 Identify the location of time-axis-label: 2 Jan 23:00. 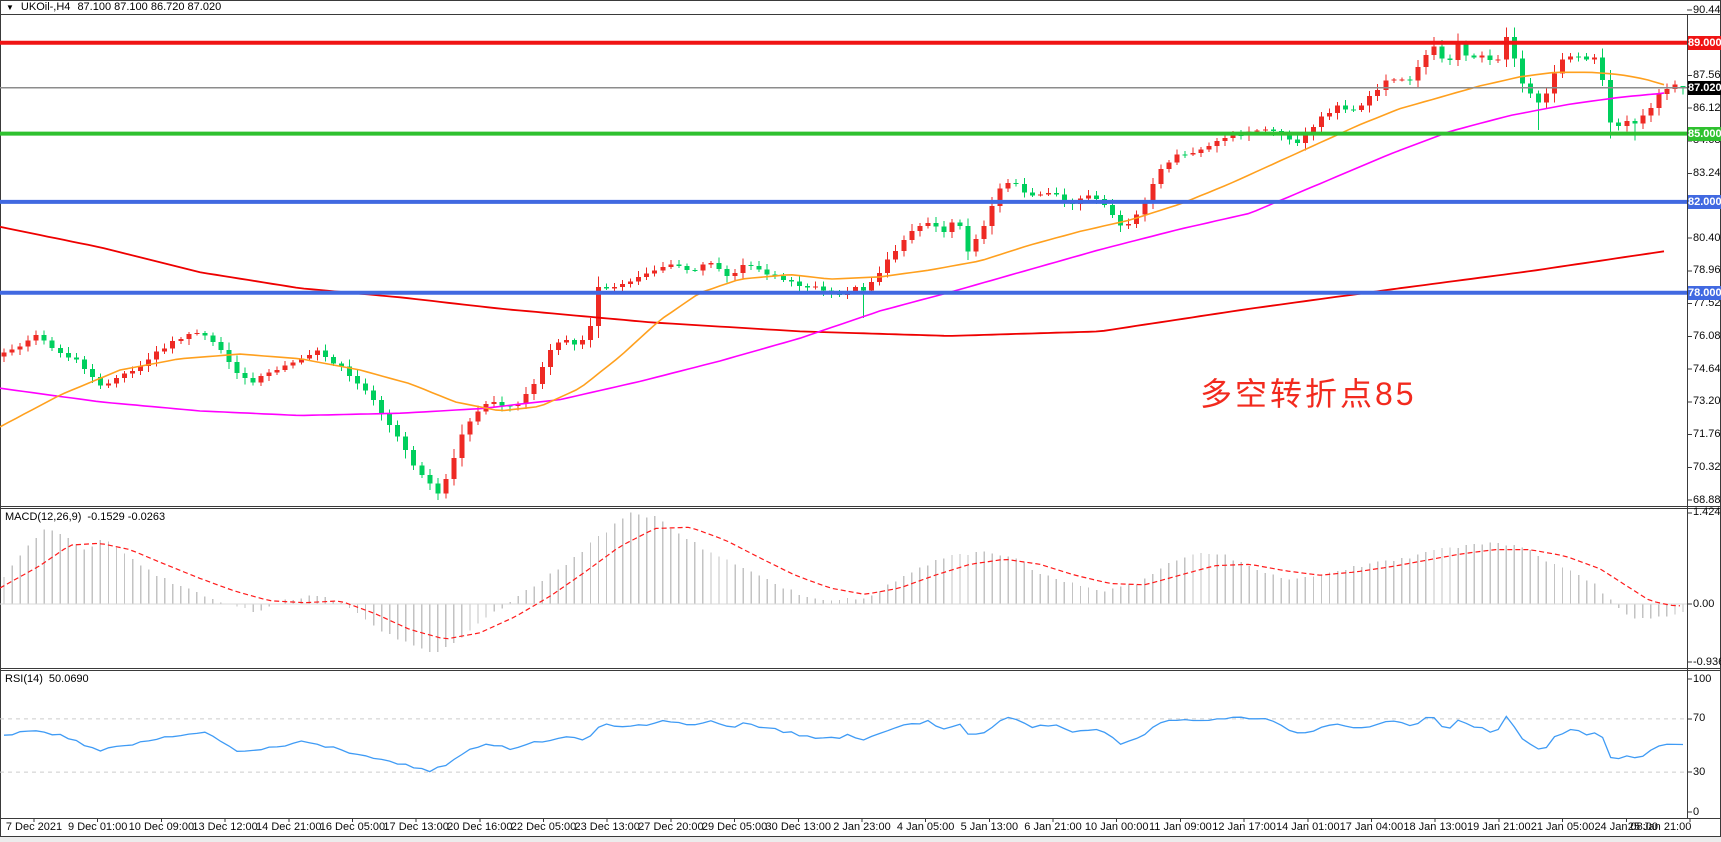
(862, 827).